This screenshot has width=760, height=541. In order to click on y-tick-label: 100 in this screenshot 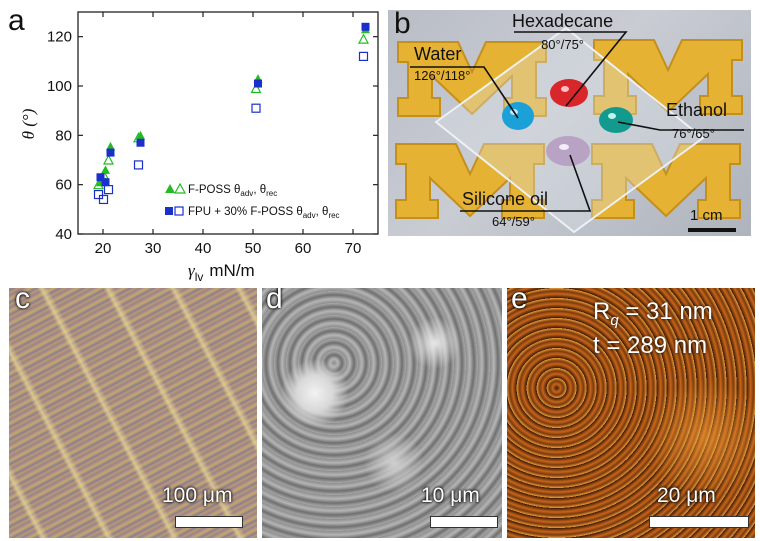, I will do `click(59, 86)`.